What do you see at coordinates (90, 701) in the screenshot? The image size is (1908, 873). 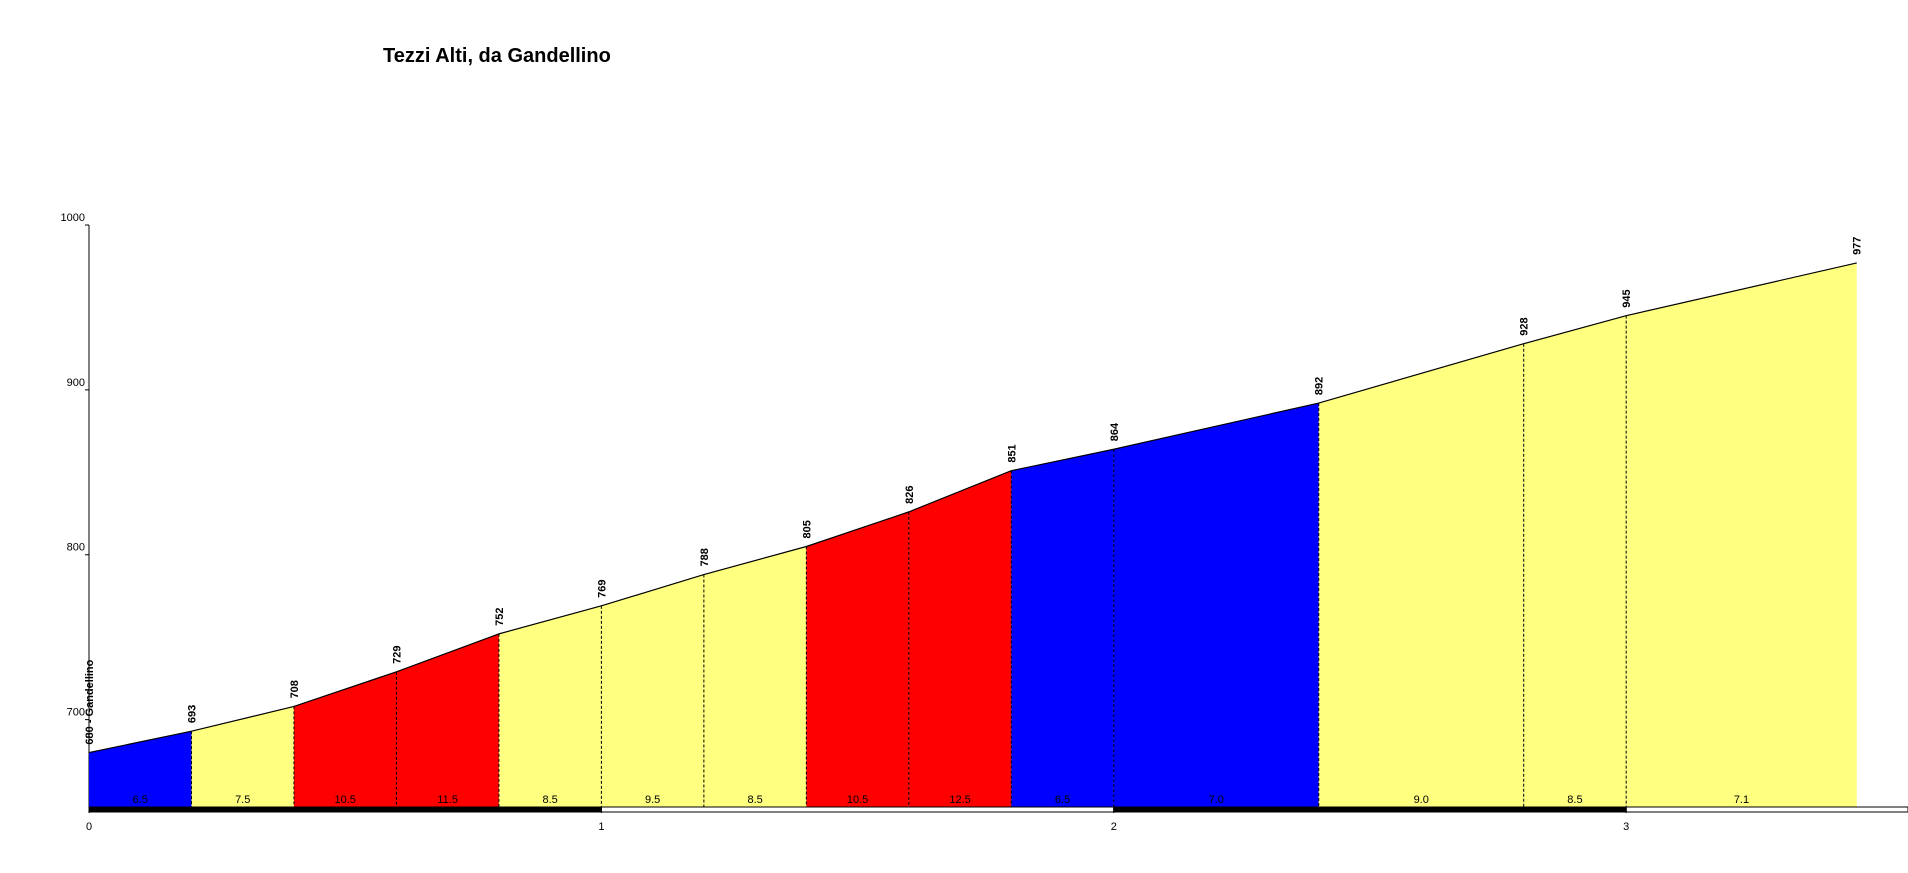 I see `elevation-label: 680 - Gandellino` at bounding box center [90, 701].